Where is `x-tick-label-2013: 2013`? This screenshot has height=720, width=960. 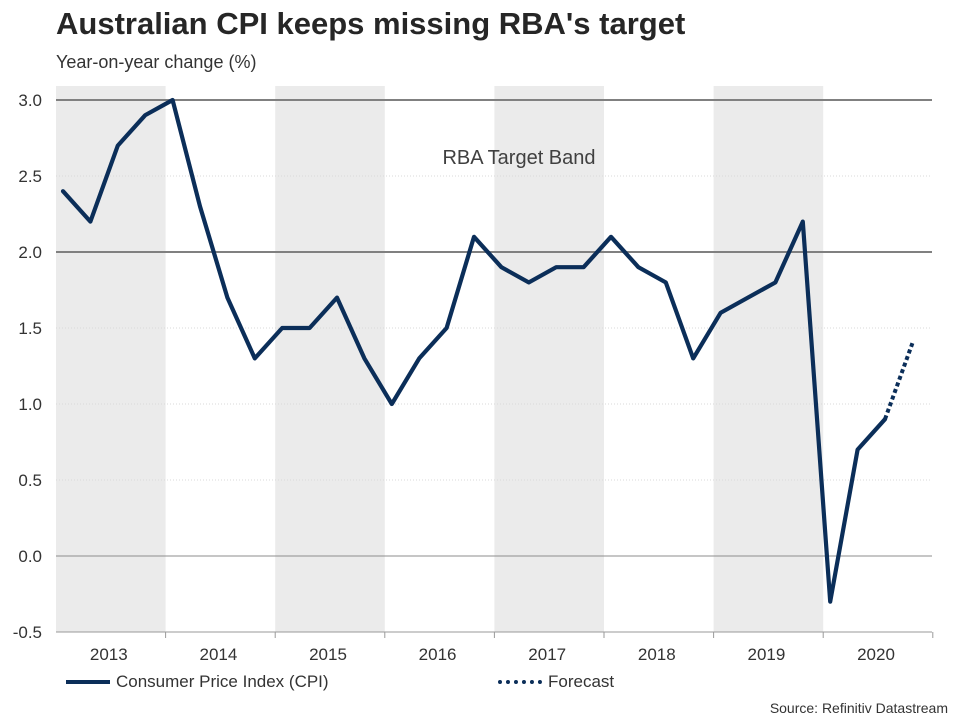
x-tick-label-2013: 2013 is located at coordinates (109, 654).